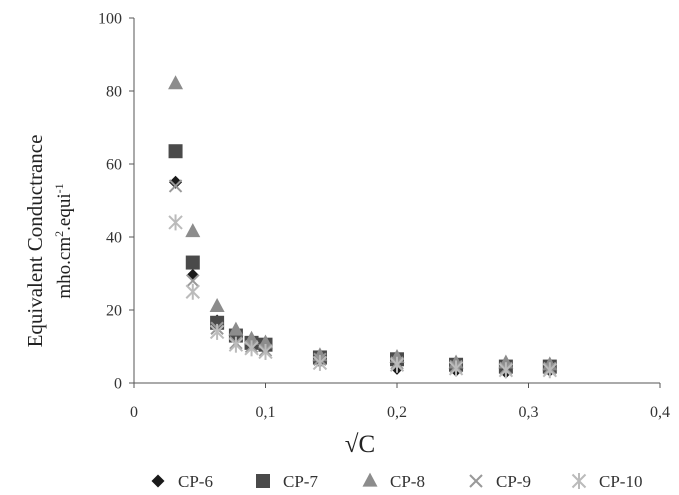 This screenshot has height=495, width=679. Describe the element at coordinates (64, 268) in the screenshot. I see `y-unit-prefix: mho.cm` at that location.